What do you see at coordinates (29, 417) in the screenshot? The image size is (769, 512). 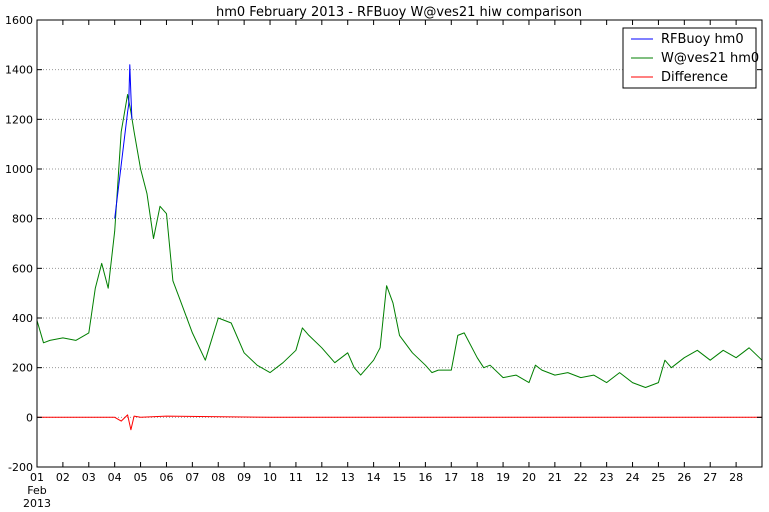 I see `y-tick-label: 0` at bounding box center [29, 417].